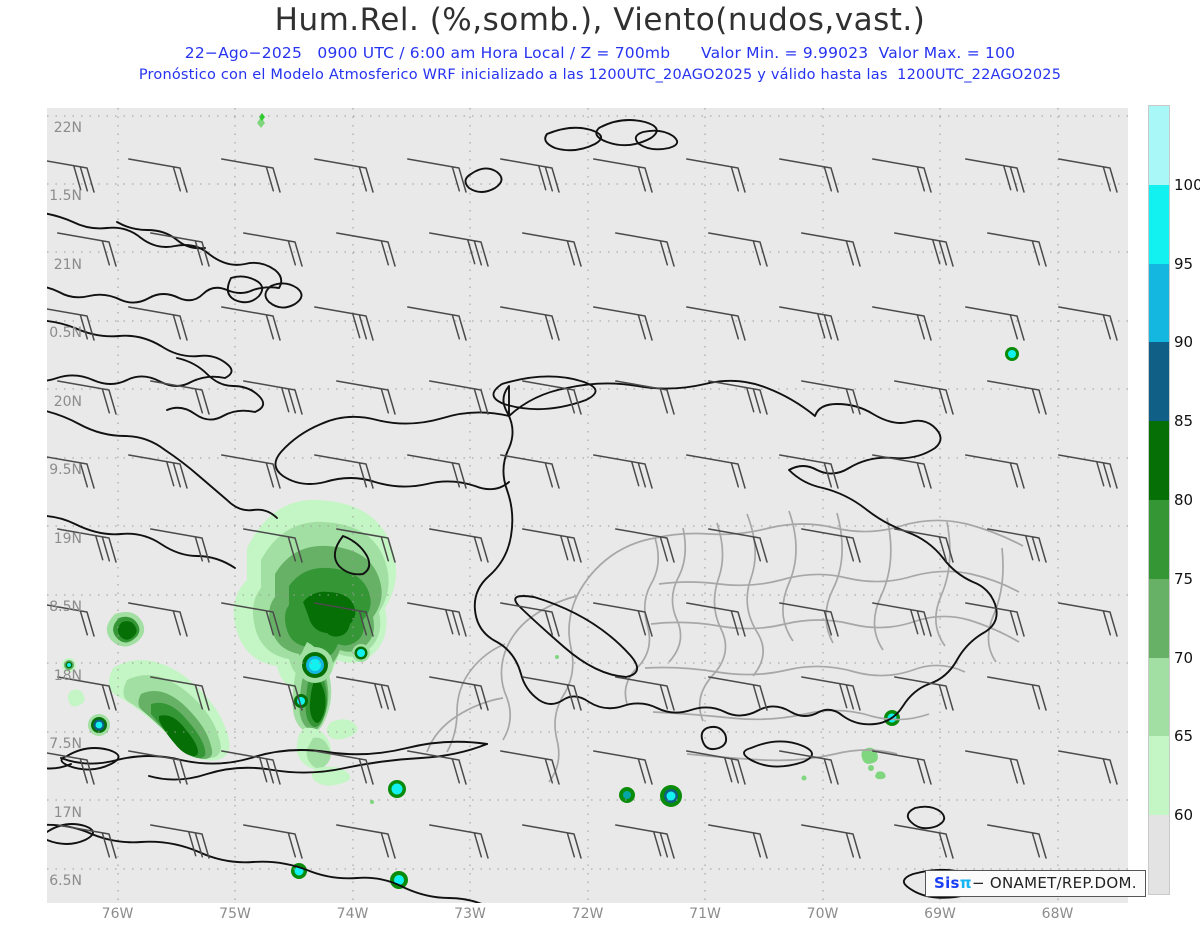 This screenshot has height=930, width=1200. What do you see at coordinates (1184, 500) in the screenshot?
I see `colorbar-tick-80: 80` at bounding box center [1184, 500].